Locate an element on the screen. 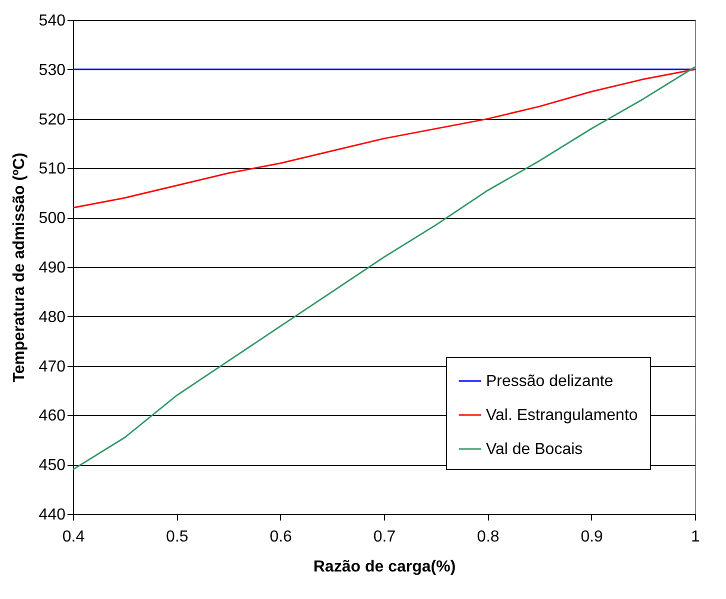 The height and width of the screenshot is (599, 726). x-tick-label: 1 is located at coordinates (695, 537).